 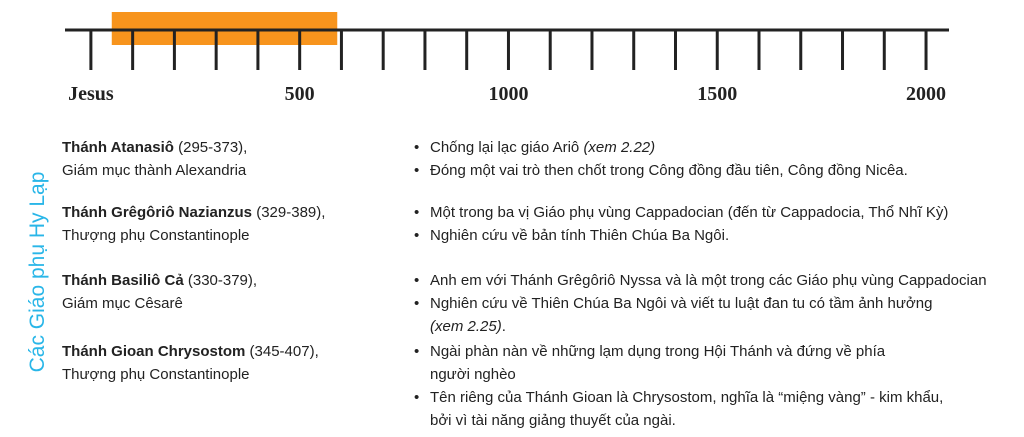 I want to click on bullet-line: bởi vì tài năng giảng thuyết của ngài., so click(x=553, y=421).